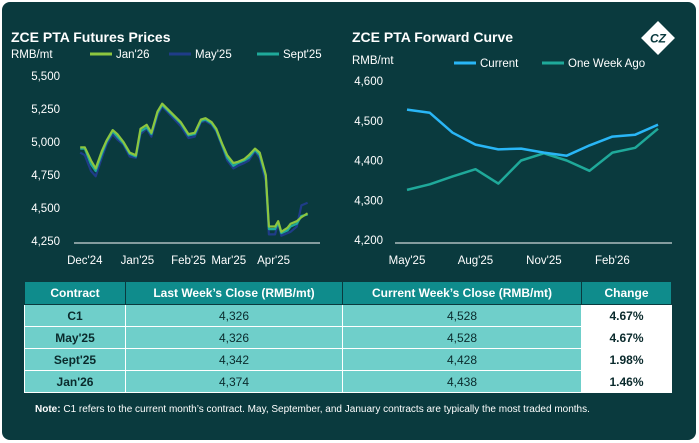 This screenshot has width=699, height=443. I want to click on cell-contract: Sept'25, so click(75, 359).